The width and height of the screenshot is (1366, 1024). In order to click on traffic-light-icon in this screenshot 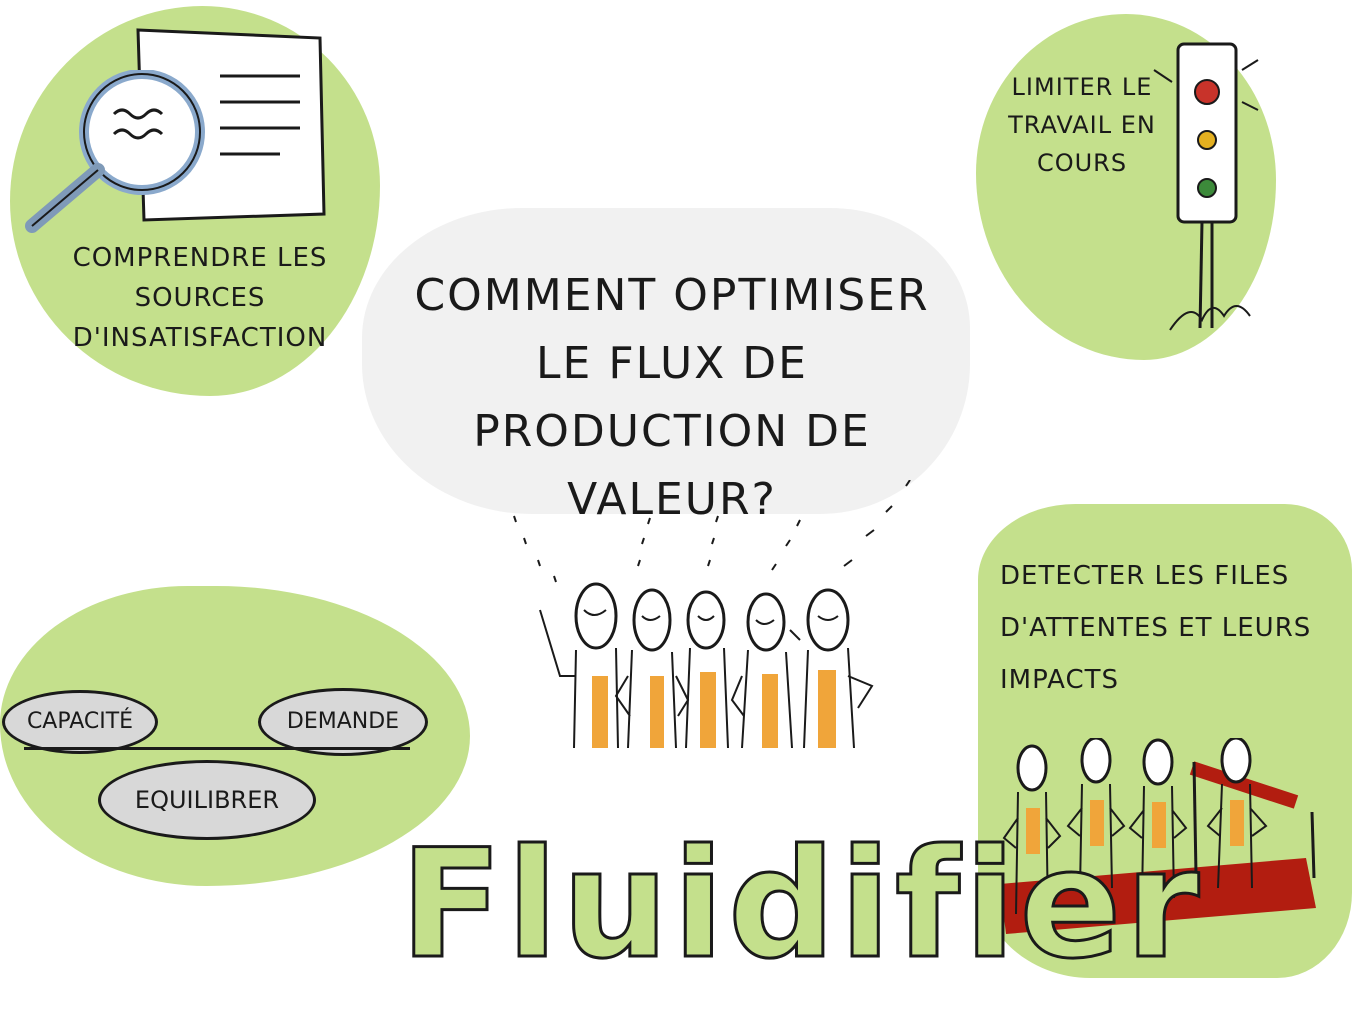, I will do `click(1206, 186)`.